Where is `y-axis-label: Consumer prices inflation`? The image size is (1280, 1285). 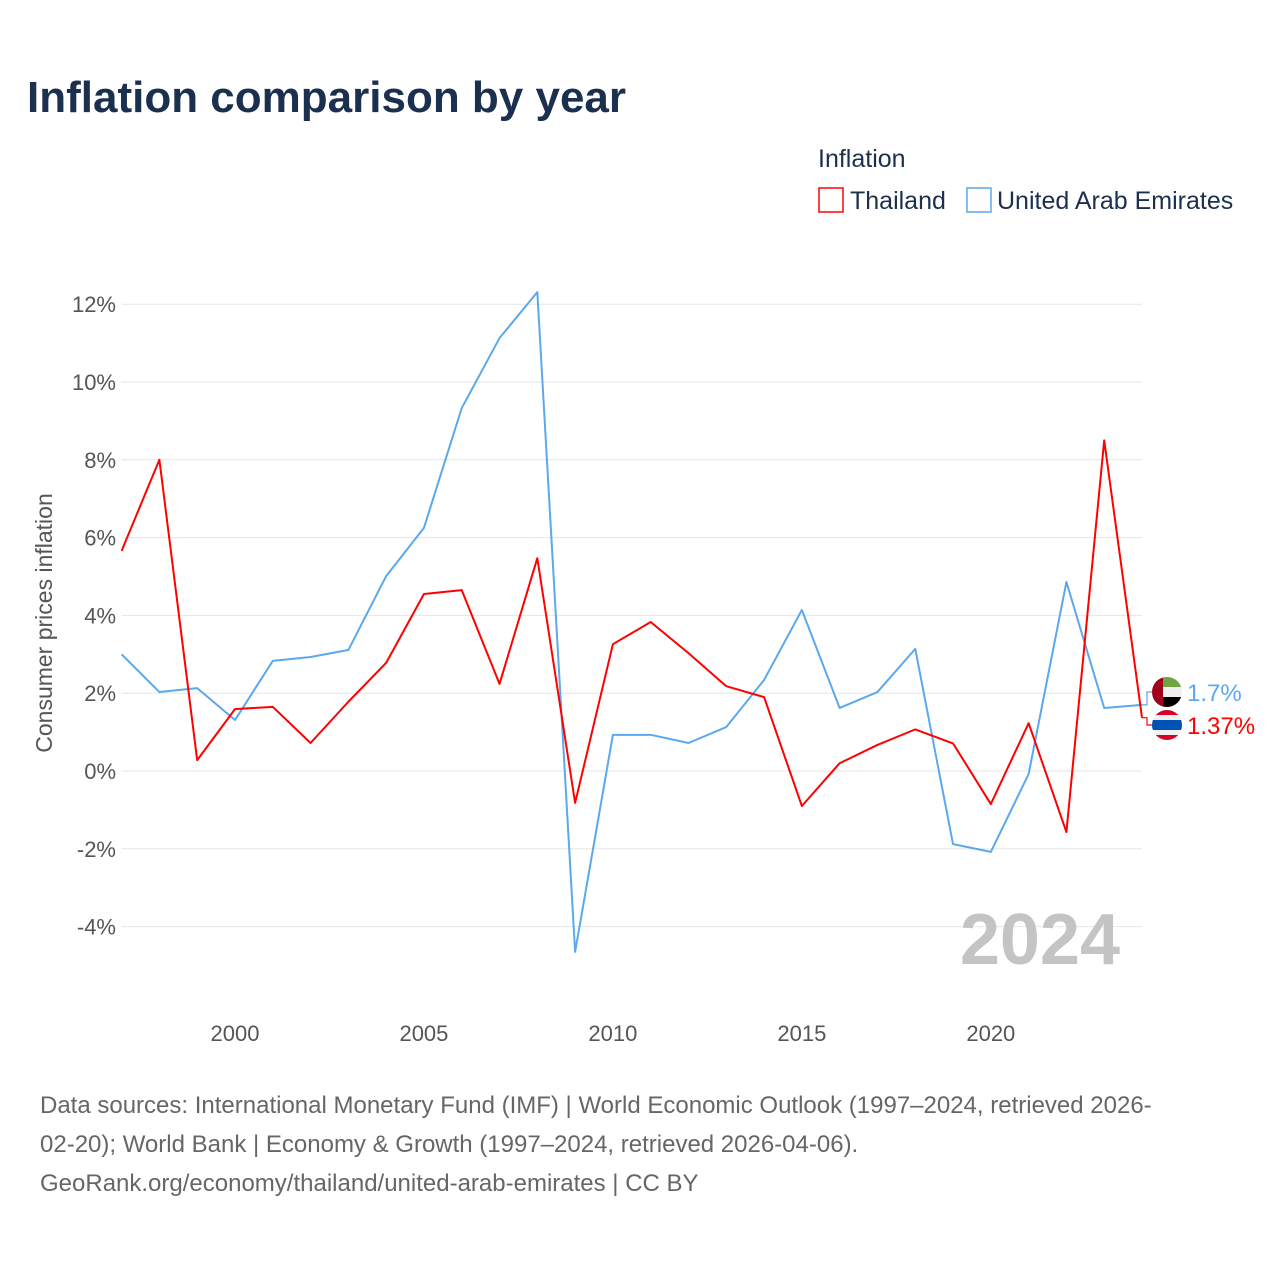
y-axis-label: Consumer prices inflation is located at coordinates (44, 623).